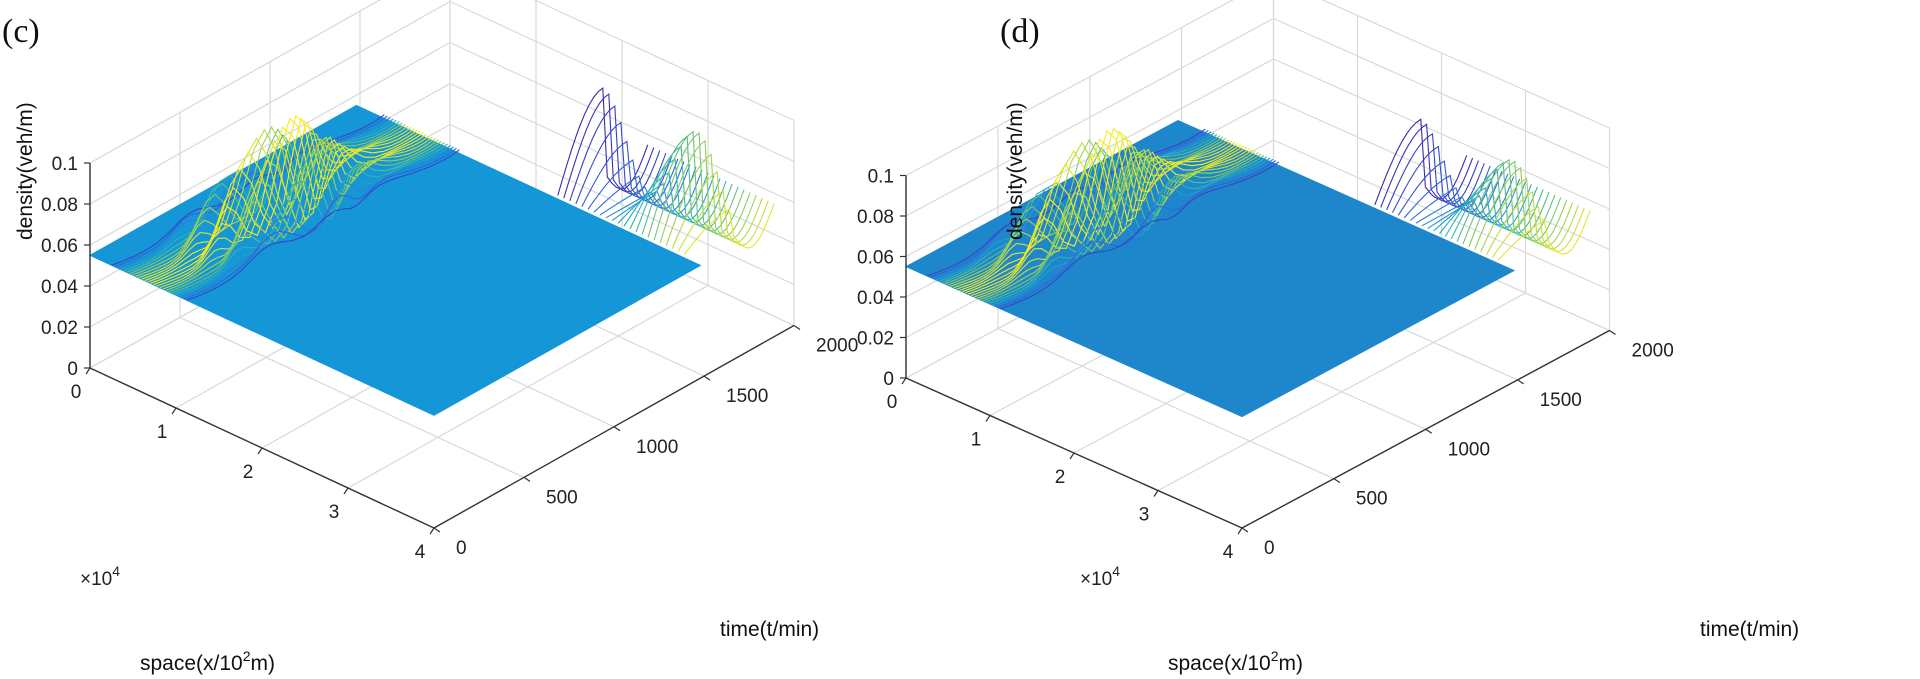  I want to click on x-exponent: ×10⁴, so click(100, 576).